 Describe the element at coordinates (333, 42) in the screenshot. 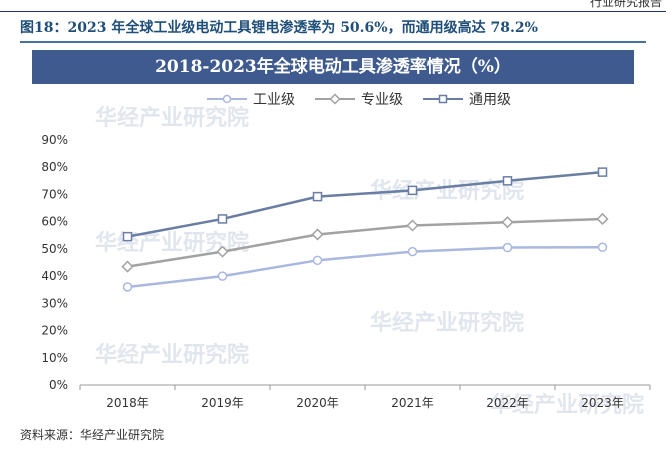

I see `title-underline` at that location.